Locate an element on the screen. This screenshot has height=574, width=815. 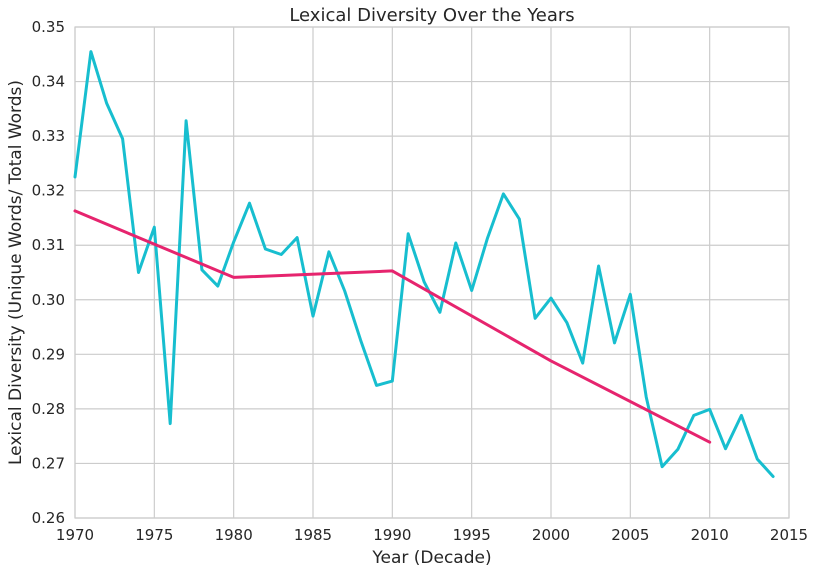
y-tick-label: 0.32 is located at coordinates (48, 191).